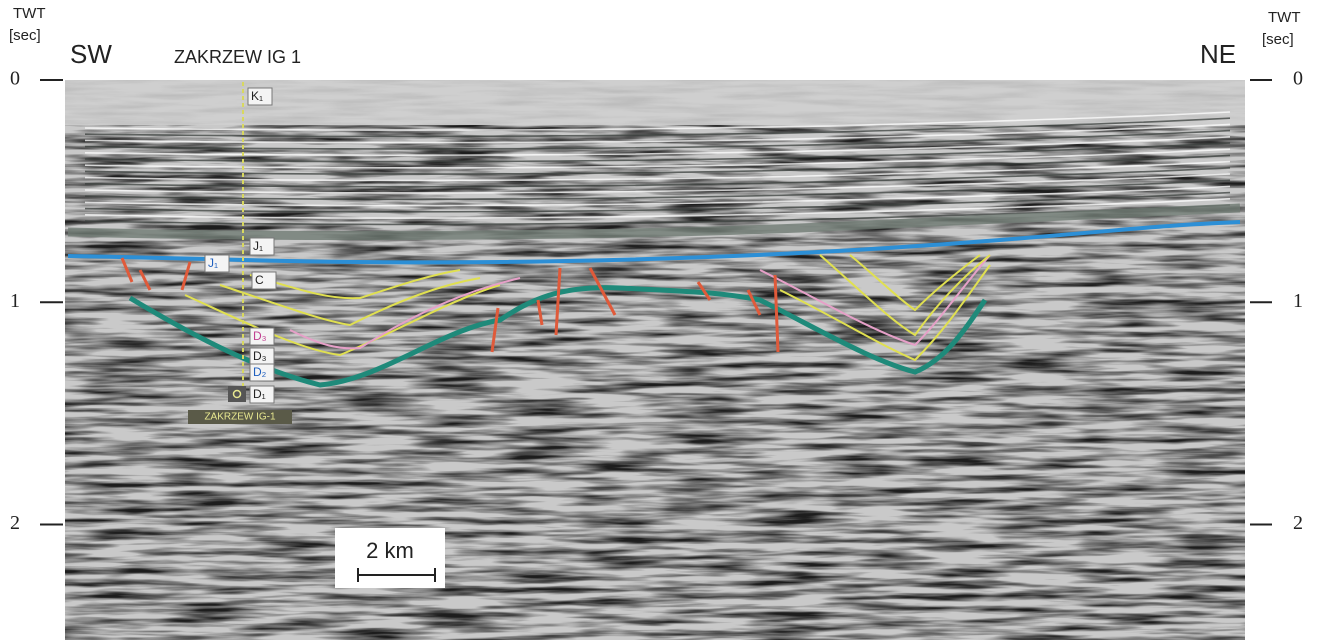 The height and width of the screenshot is (640, 1322). Describe the element at coordinates (1218, 54) in the screenshot. I see `direction-right: NE` at that location.